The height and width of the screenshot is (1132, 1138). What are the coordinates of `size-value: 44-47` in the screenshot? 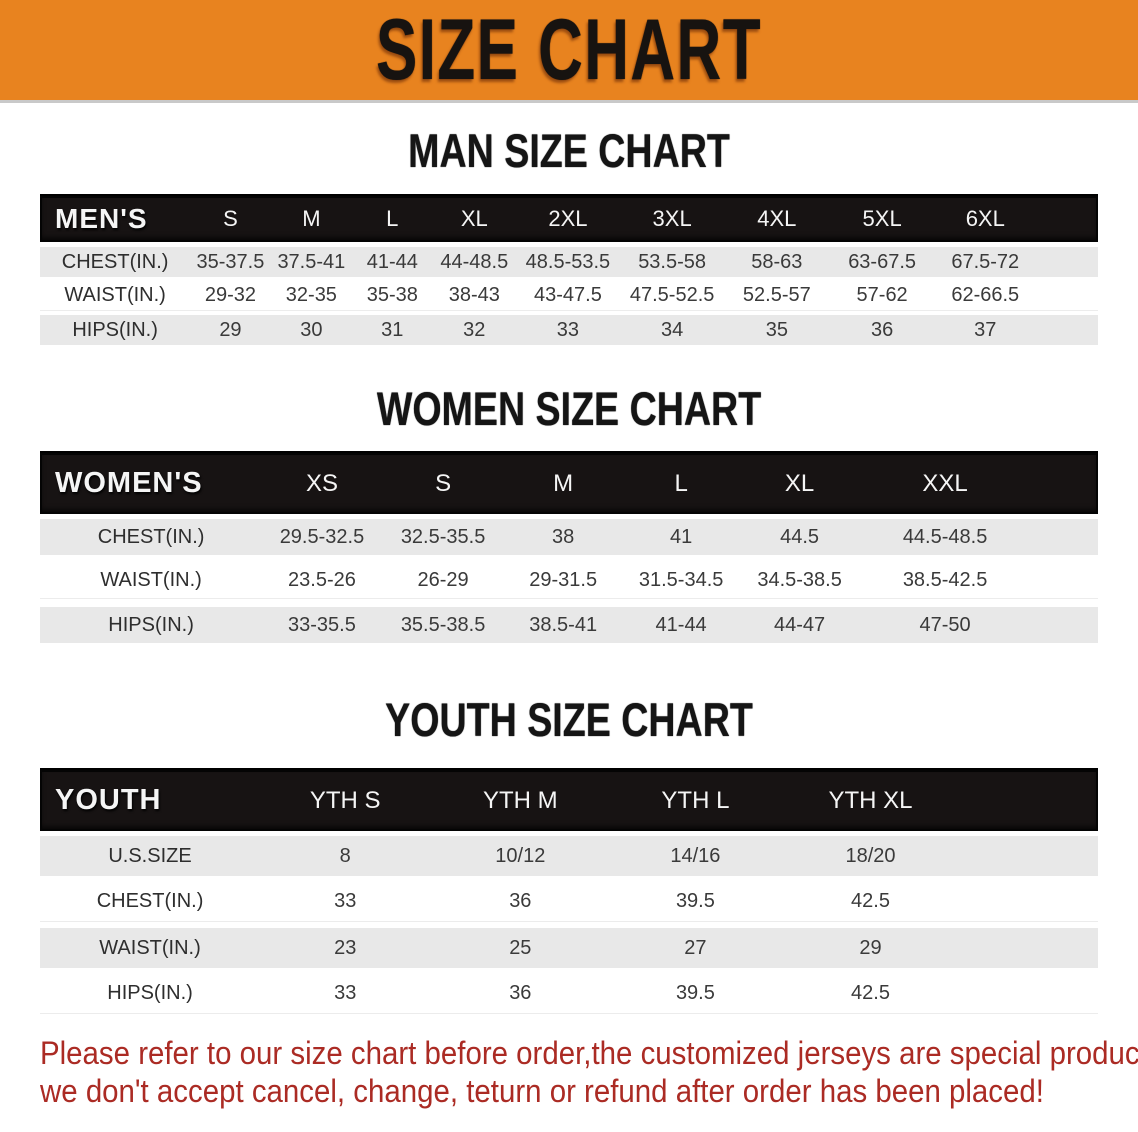 It's located at (800, 624).